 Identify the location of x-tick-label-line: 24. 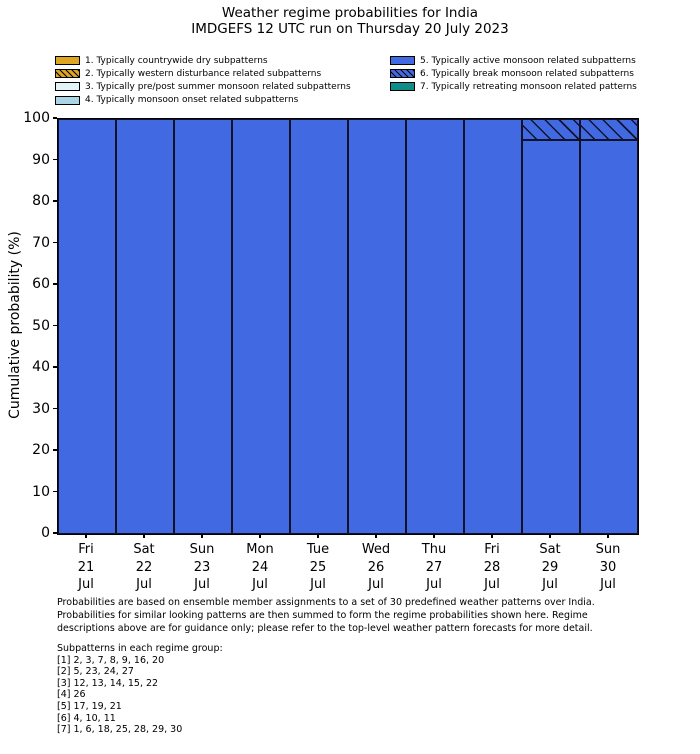
(260, 567).